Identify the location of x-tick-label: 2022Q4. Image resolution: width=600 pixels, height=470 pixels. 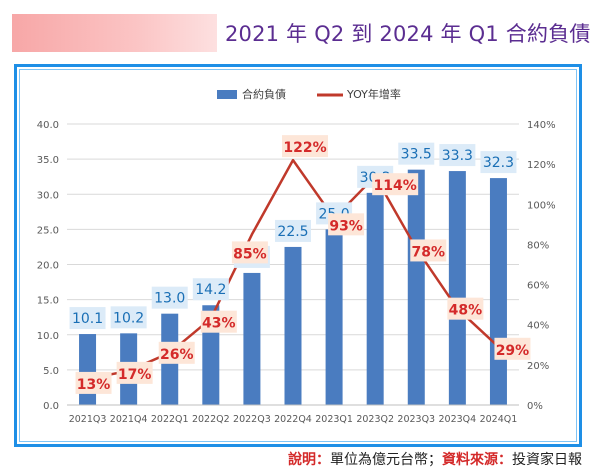
(293, 419).